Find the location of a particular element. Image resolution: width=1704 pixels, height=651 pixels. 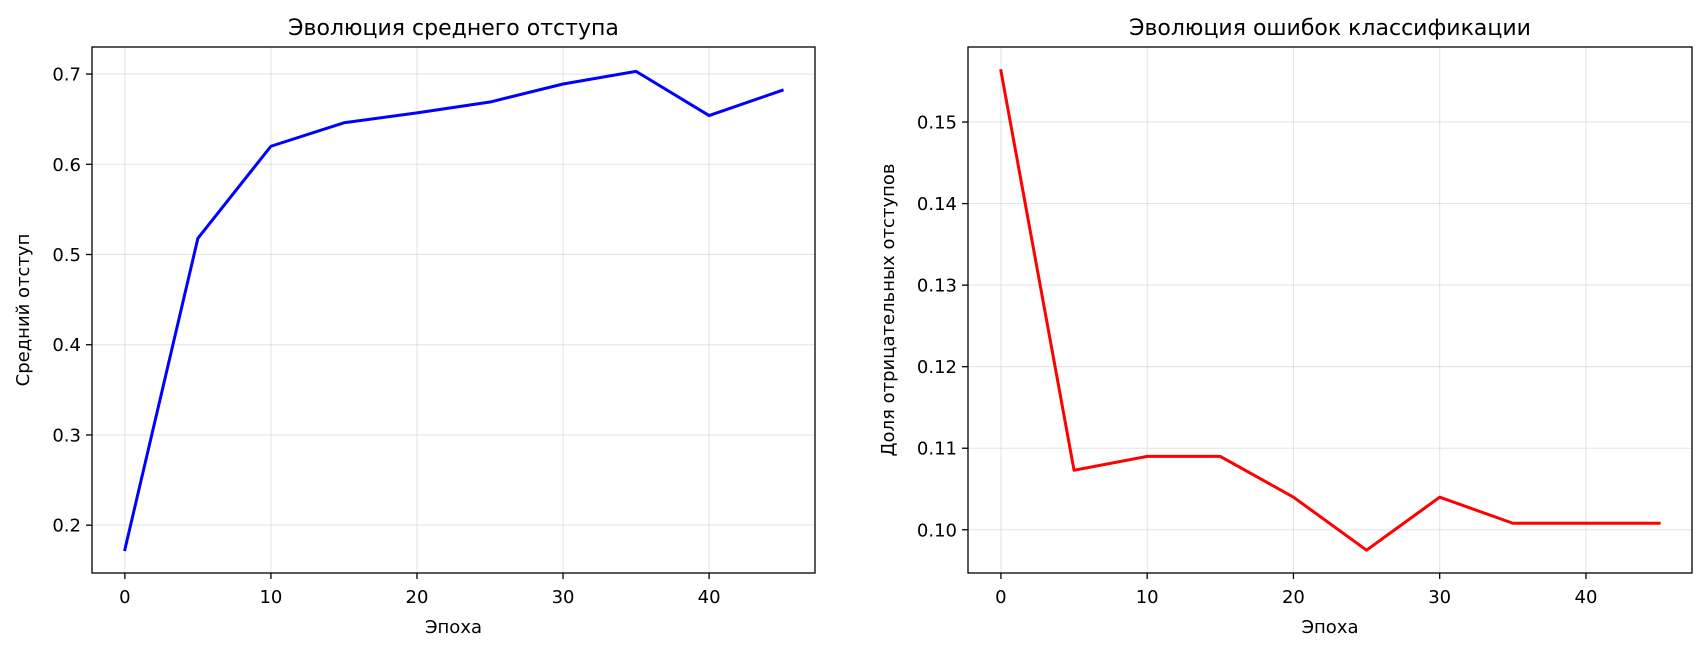

y-tick-label: 0.11 is located at coordinates (937, 449).